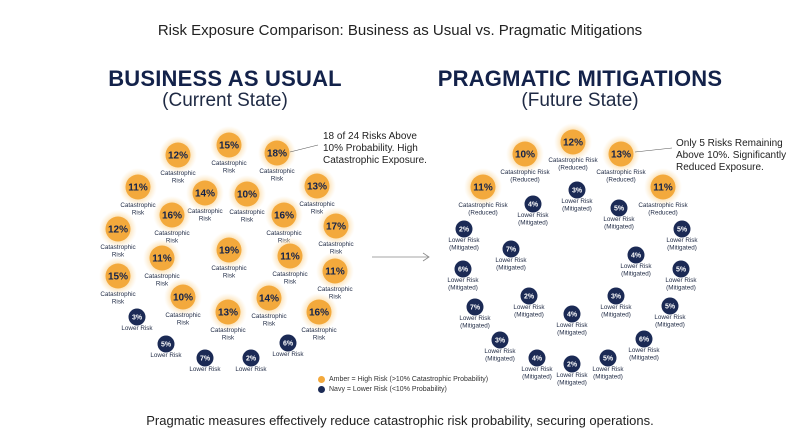 The image size is (800, 447). I want to click on lower-risk-bubble: 4% Lower Risk(Mitigated), so click(537, 365).